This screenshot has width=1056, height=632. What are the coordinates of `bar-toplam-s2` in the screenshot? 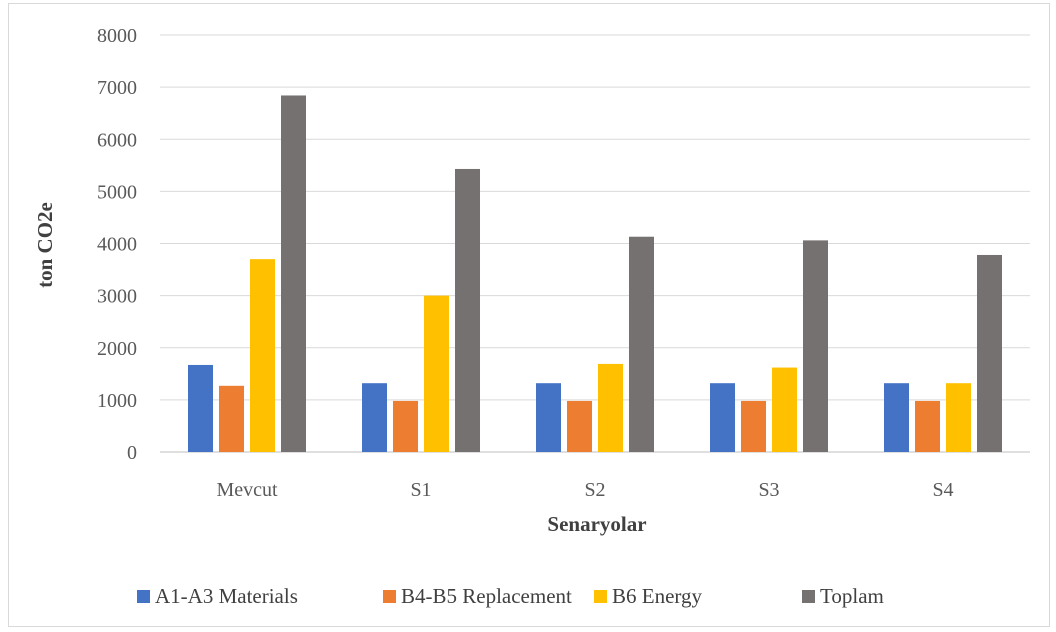 It's located at (641, 344).